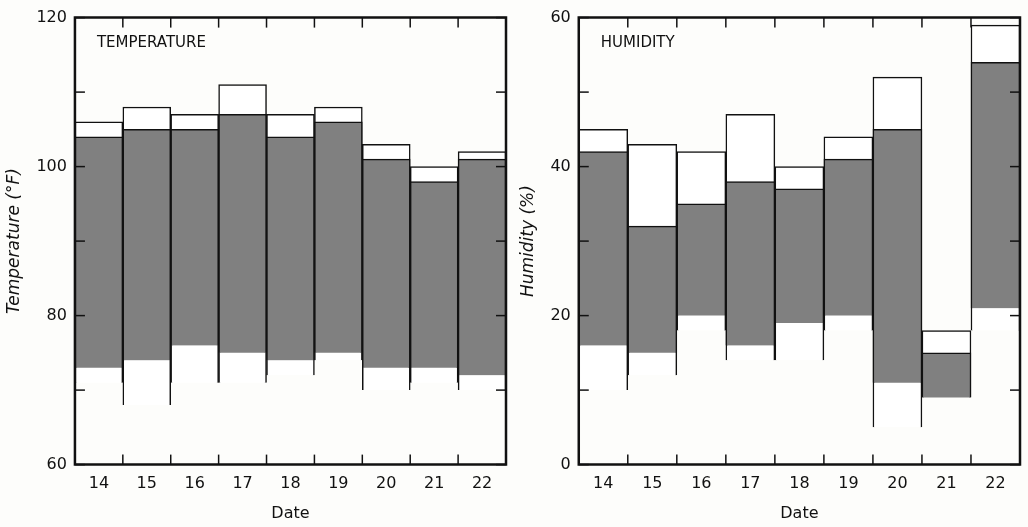 The height and width of the screenshot is (527, 1028). What do you see at coordinates (56, 314) in the screenshot?
I see `y-tick-label: 80` at bounding box center [56, 314].